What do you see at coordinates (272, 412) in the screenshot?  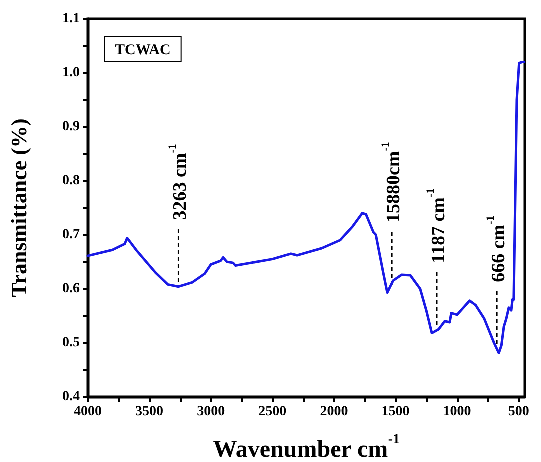 I see `x-tick-label: 2500` at bounding box center [272, 412].